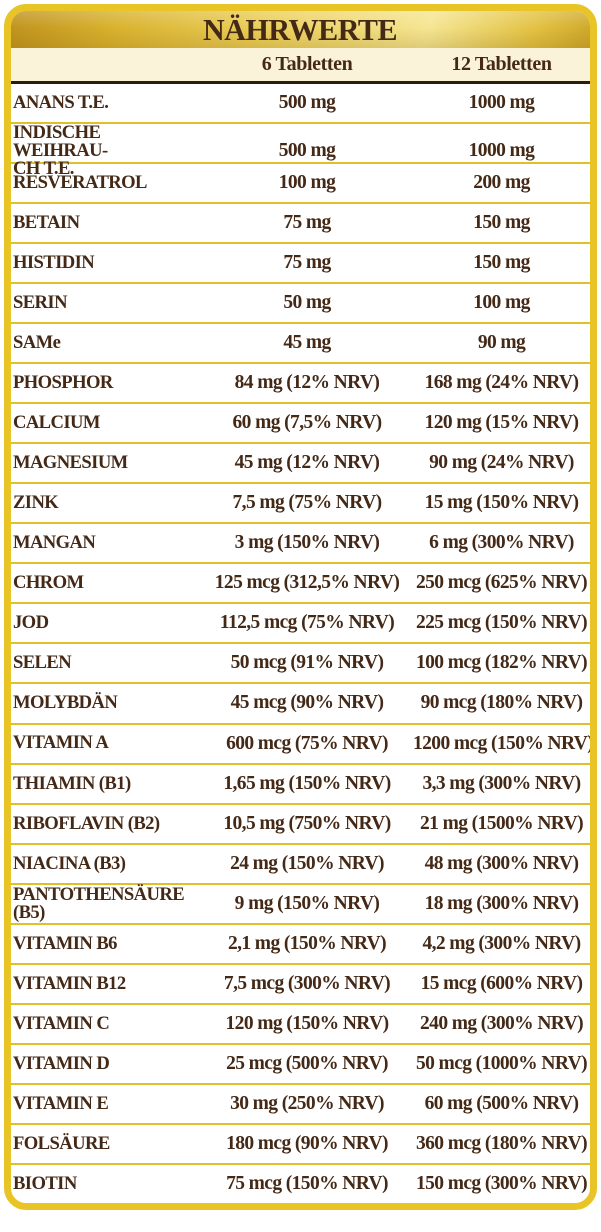  What do you see at coordinates (307, 663) in the screenshot?
I see `row-value-6-tabletten: 50 mcg (91% NRV)` at bounding box center [307, 663].